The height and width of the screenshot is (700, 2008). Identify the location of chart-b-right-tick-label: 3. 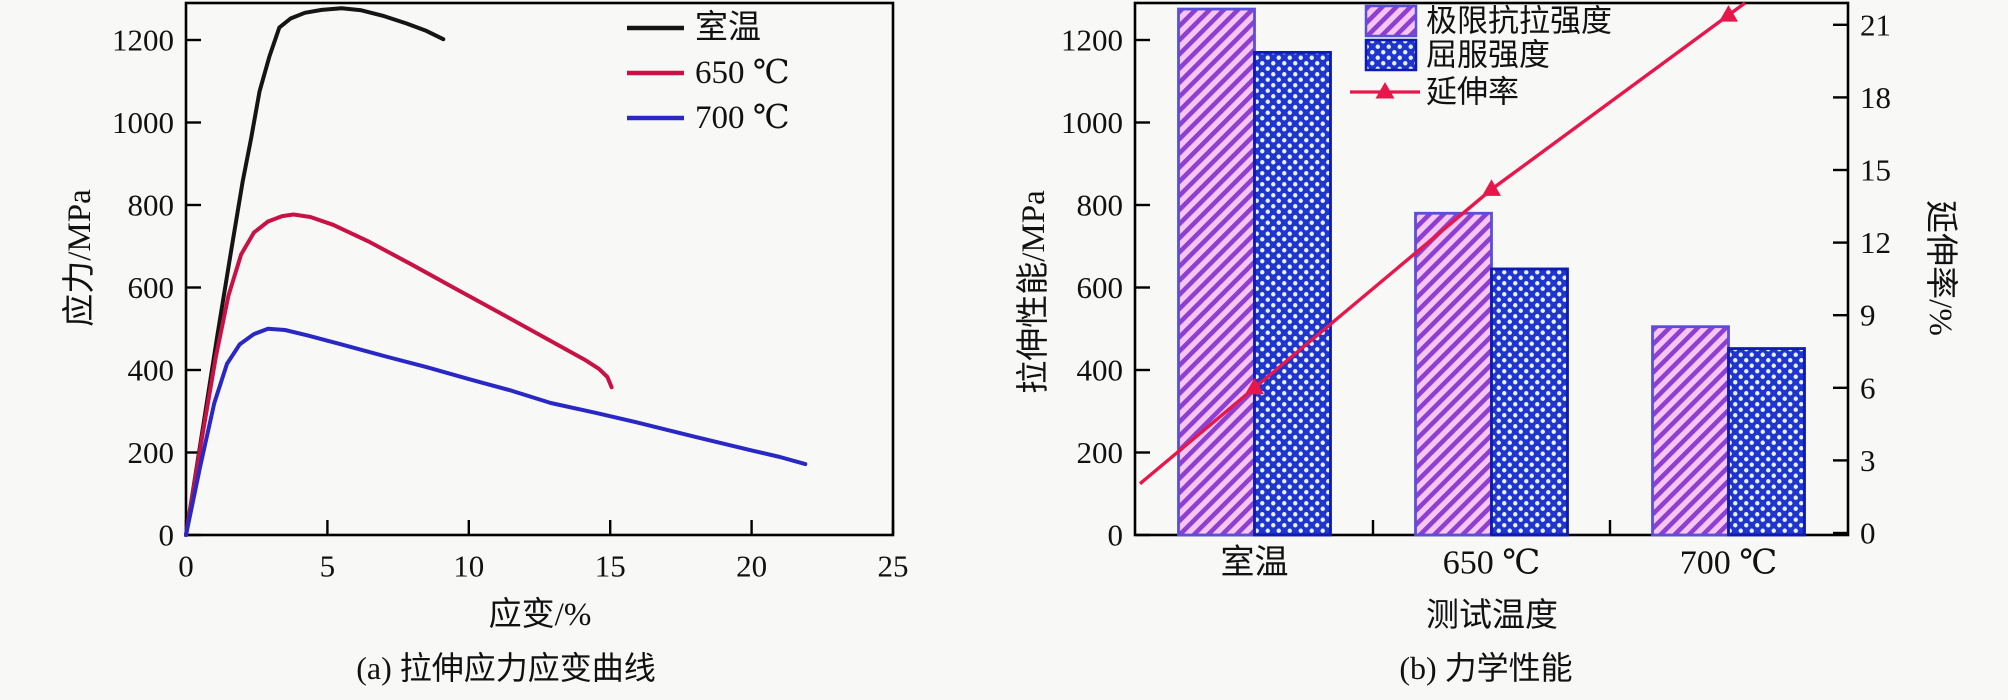
(1868, 460).